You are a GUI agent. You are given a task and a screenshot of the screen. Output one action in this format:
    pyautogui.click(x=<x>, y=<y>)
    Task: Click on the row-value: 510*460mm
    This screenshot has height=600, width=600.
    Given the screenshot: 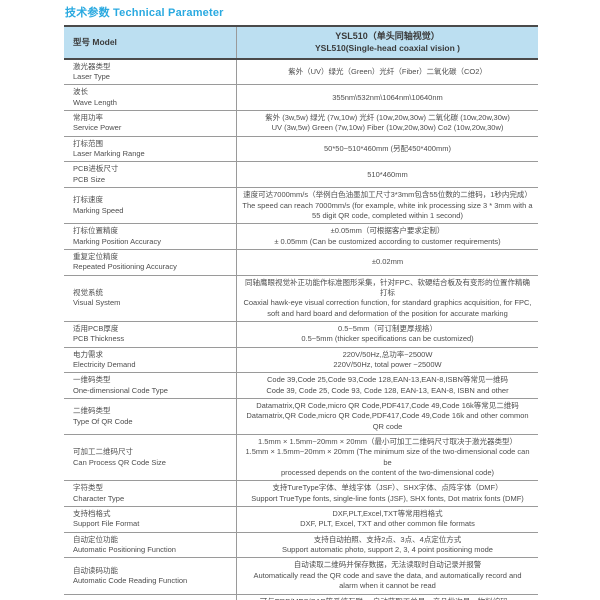 What is the action you would take?
    pyautogui.click(x=387, y=175)
    